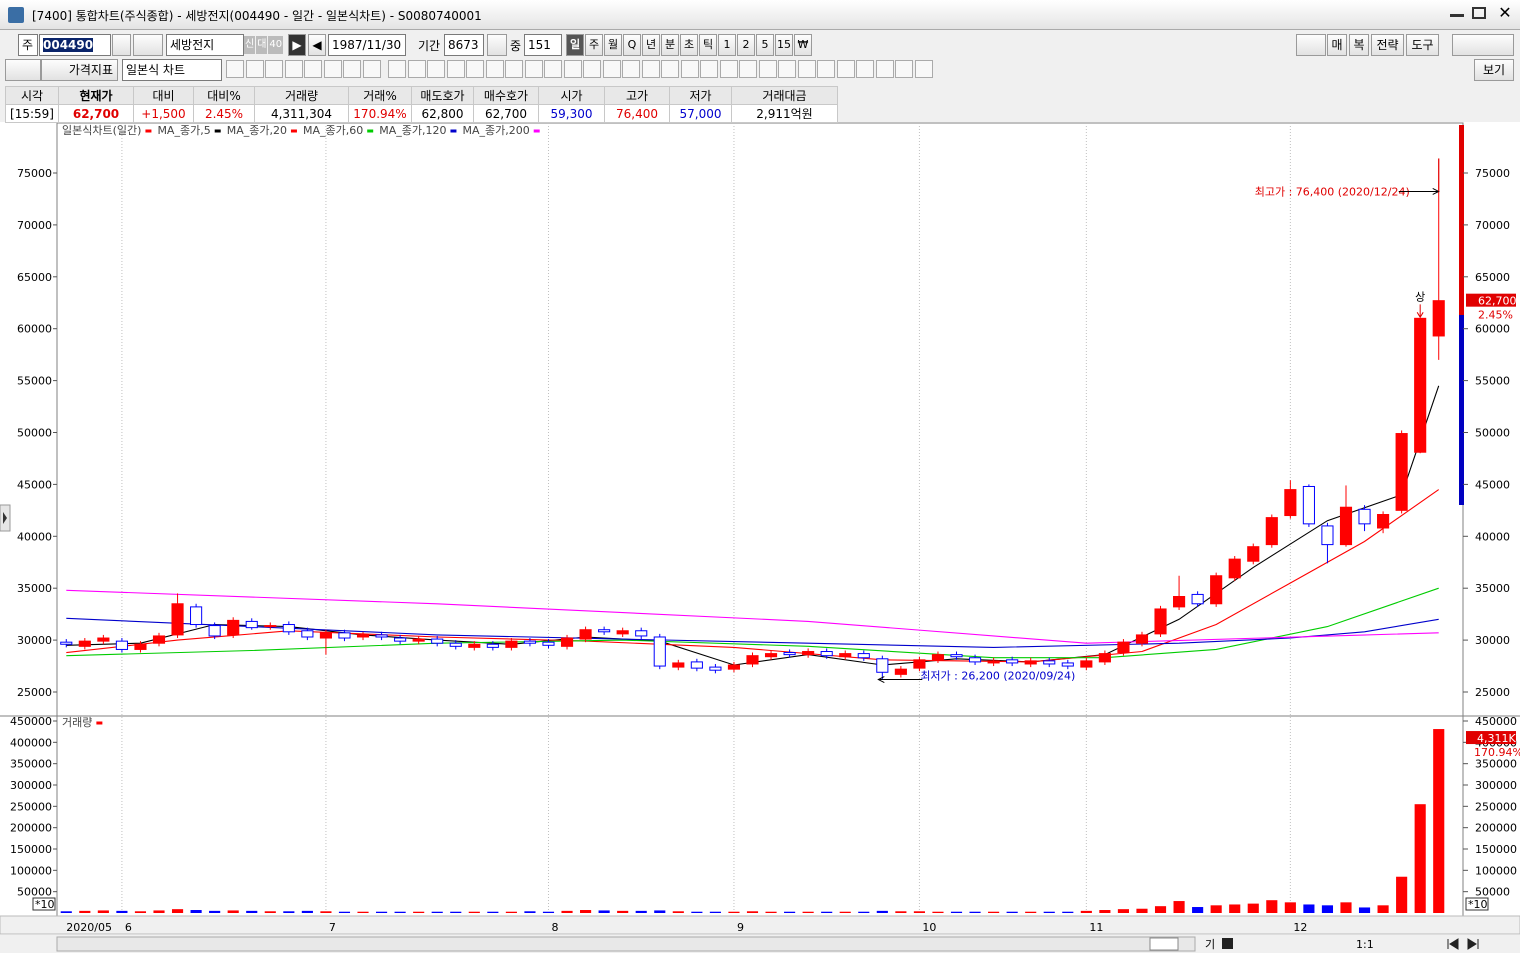  Describe the element at coordinates (1210, 944) in the screenshot. I see `zoom-mode: 기` at that location.